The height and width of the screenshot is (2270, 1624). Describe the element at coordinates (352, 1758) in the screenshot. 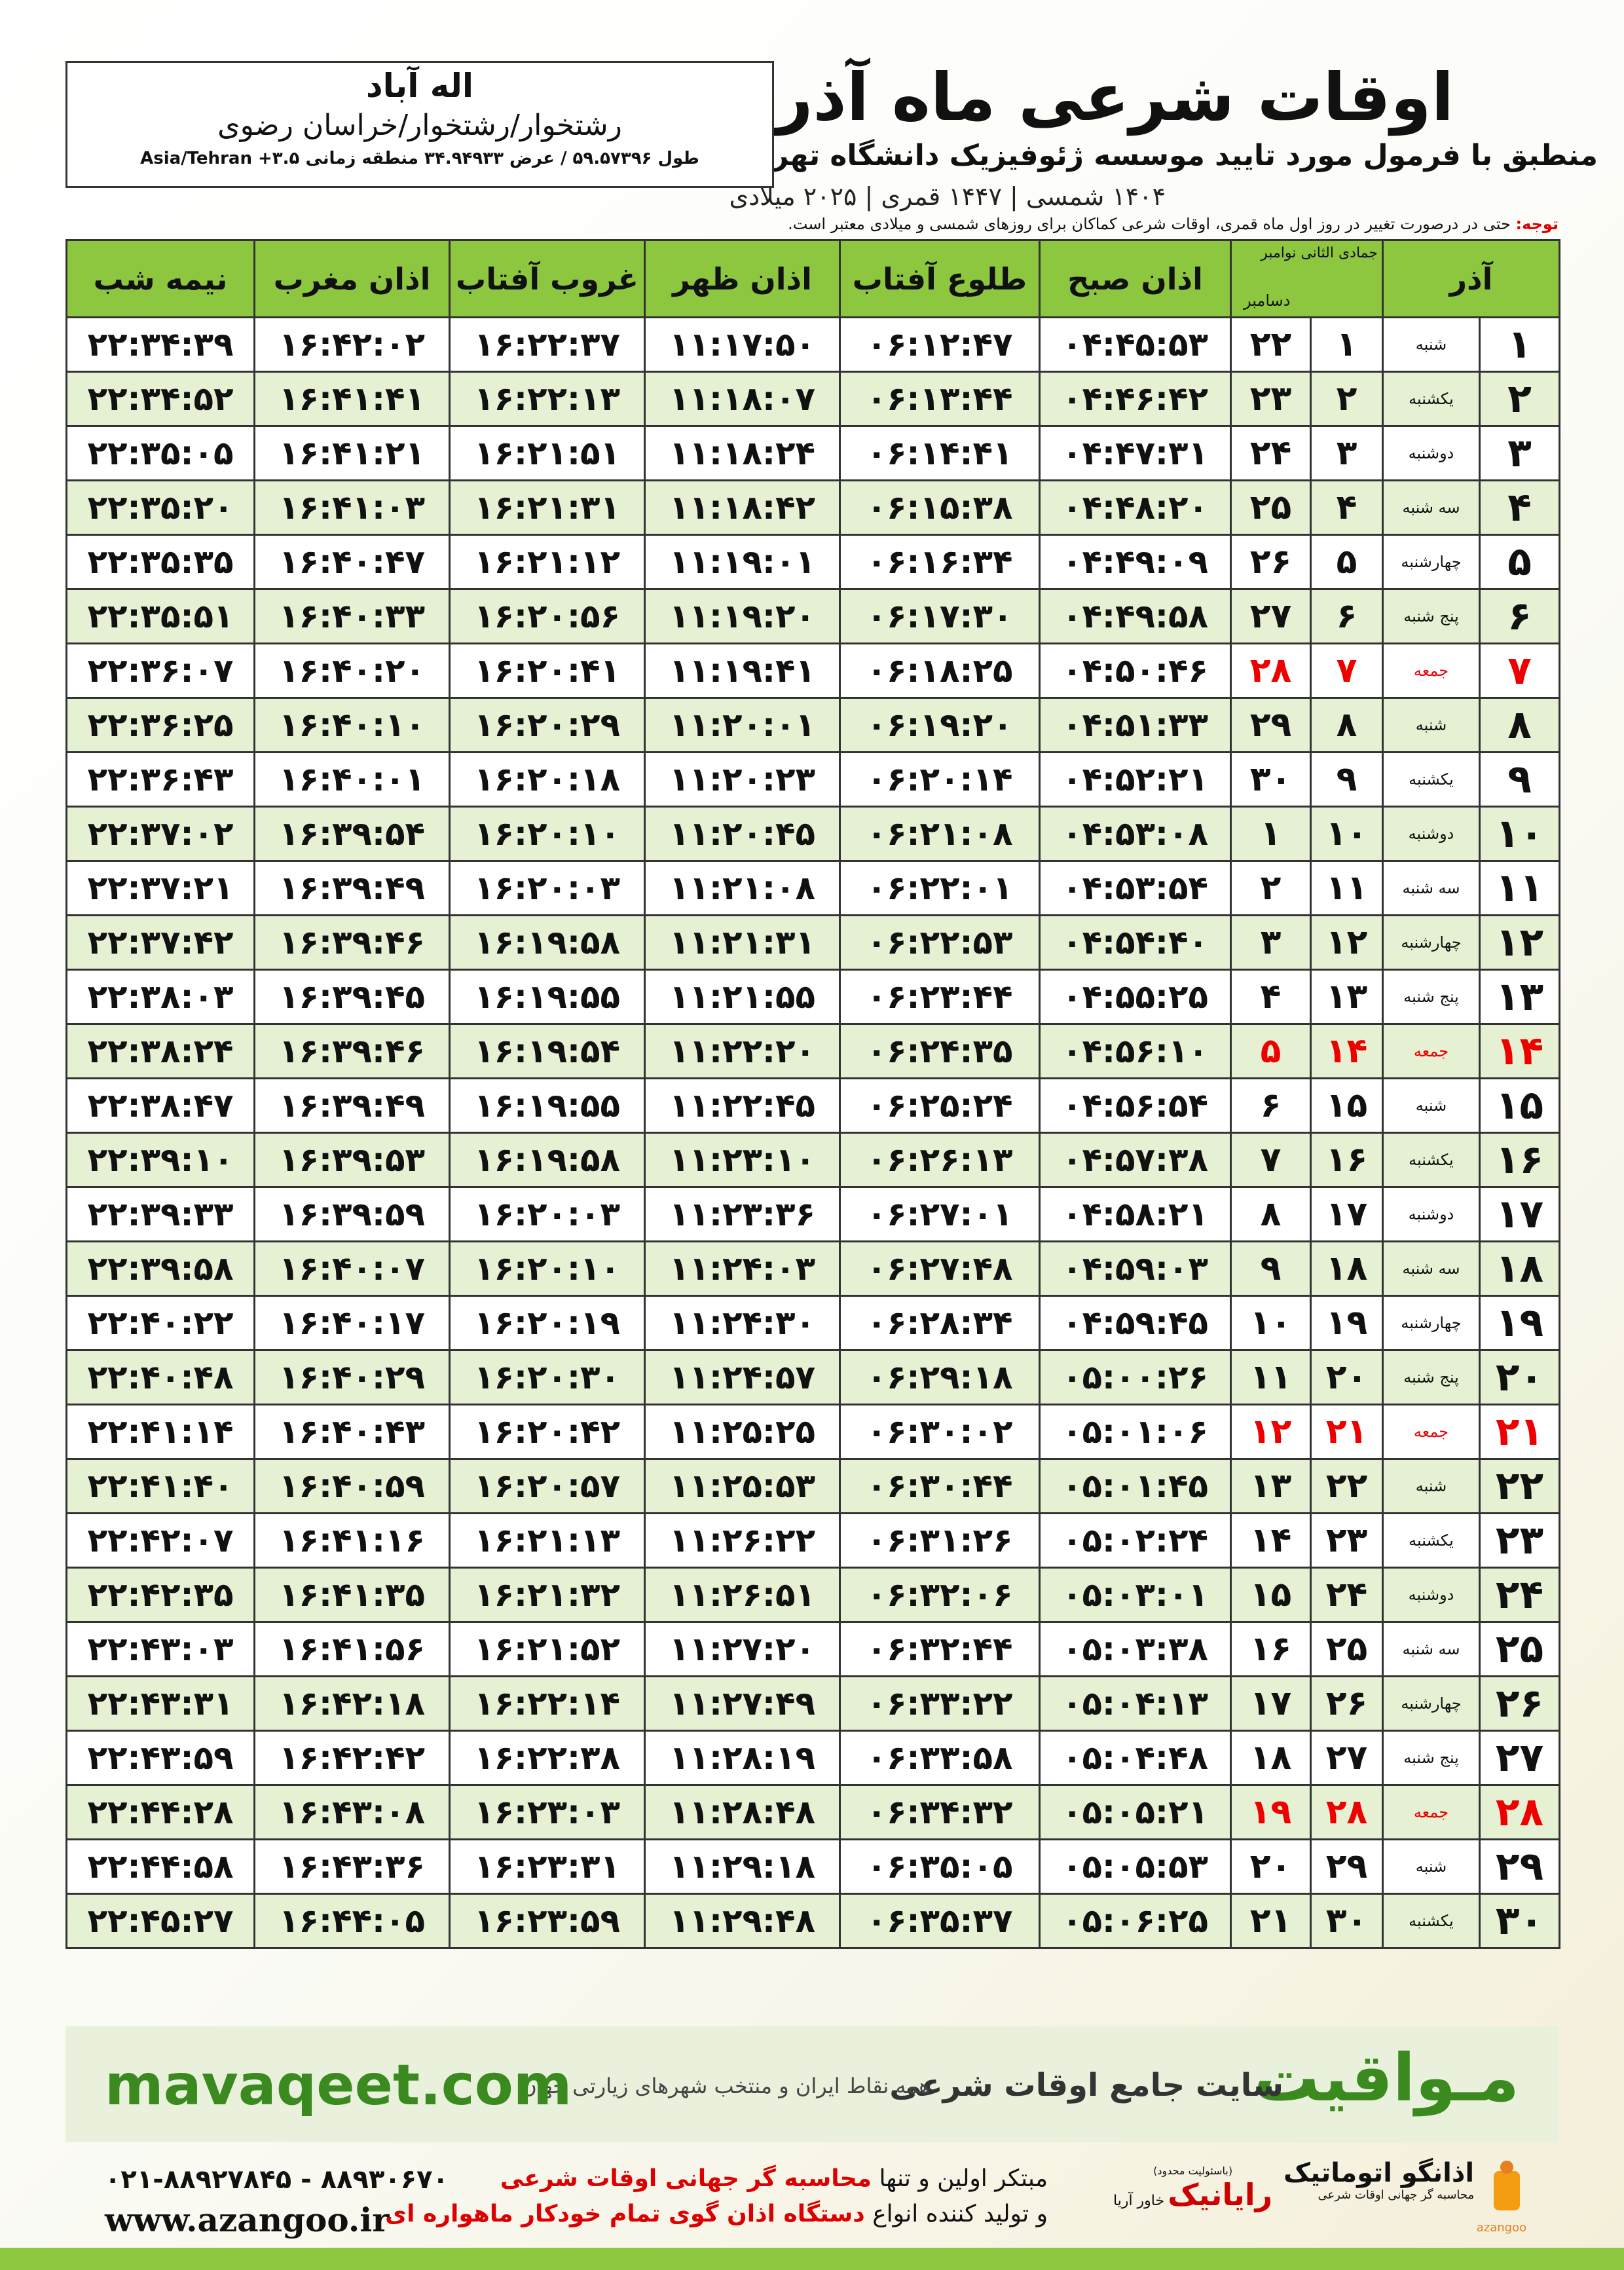

I see `maghrib: ۱۶:۴۲:۴۲` at that location.